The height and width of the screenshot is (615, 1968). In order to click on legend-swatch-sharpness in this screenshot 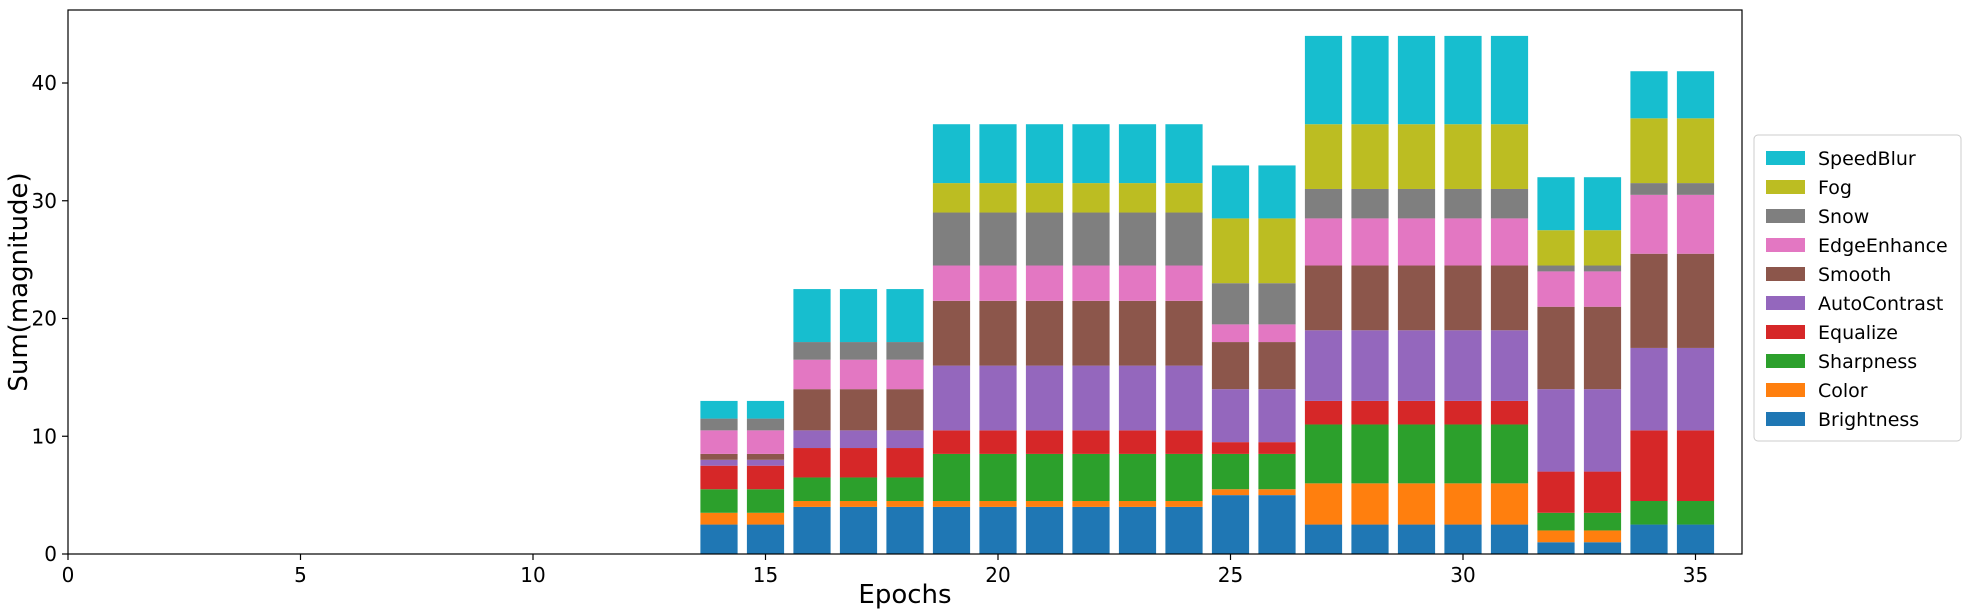, I will do `click(1785, 361)`.